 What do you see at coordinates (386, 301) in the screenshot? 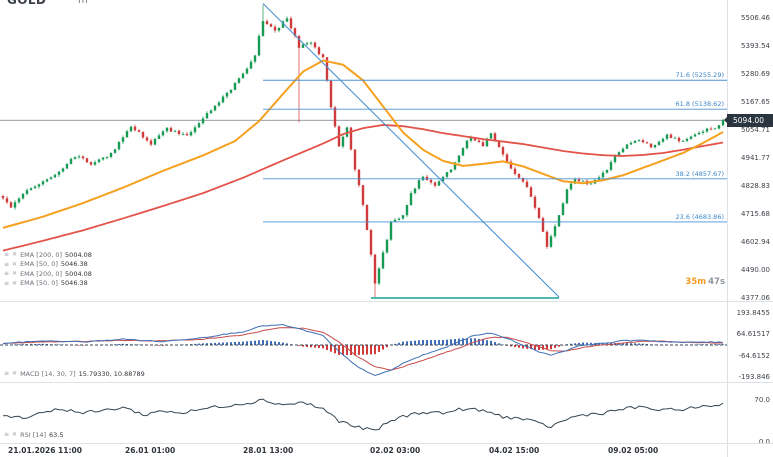
I see `macd-pane-separator` at bounding box center [386, 301].